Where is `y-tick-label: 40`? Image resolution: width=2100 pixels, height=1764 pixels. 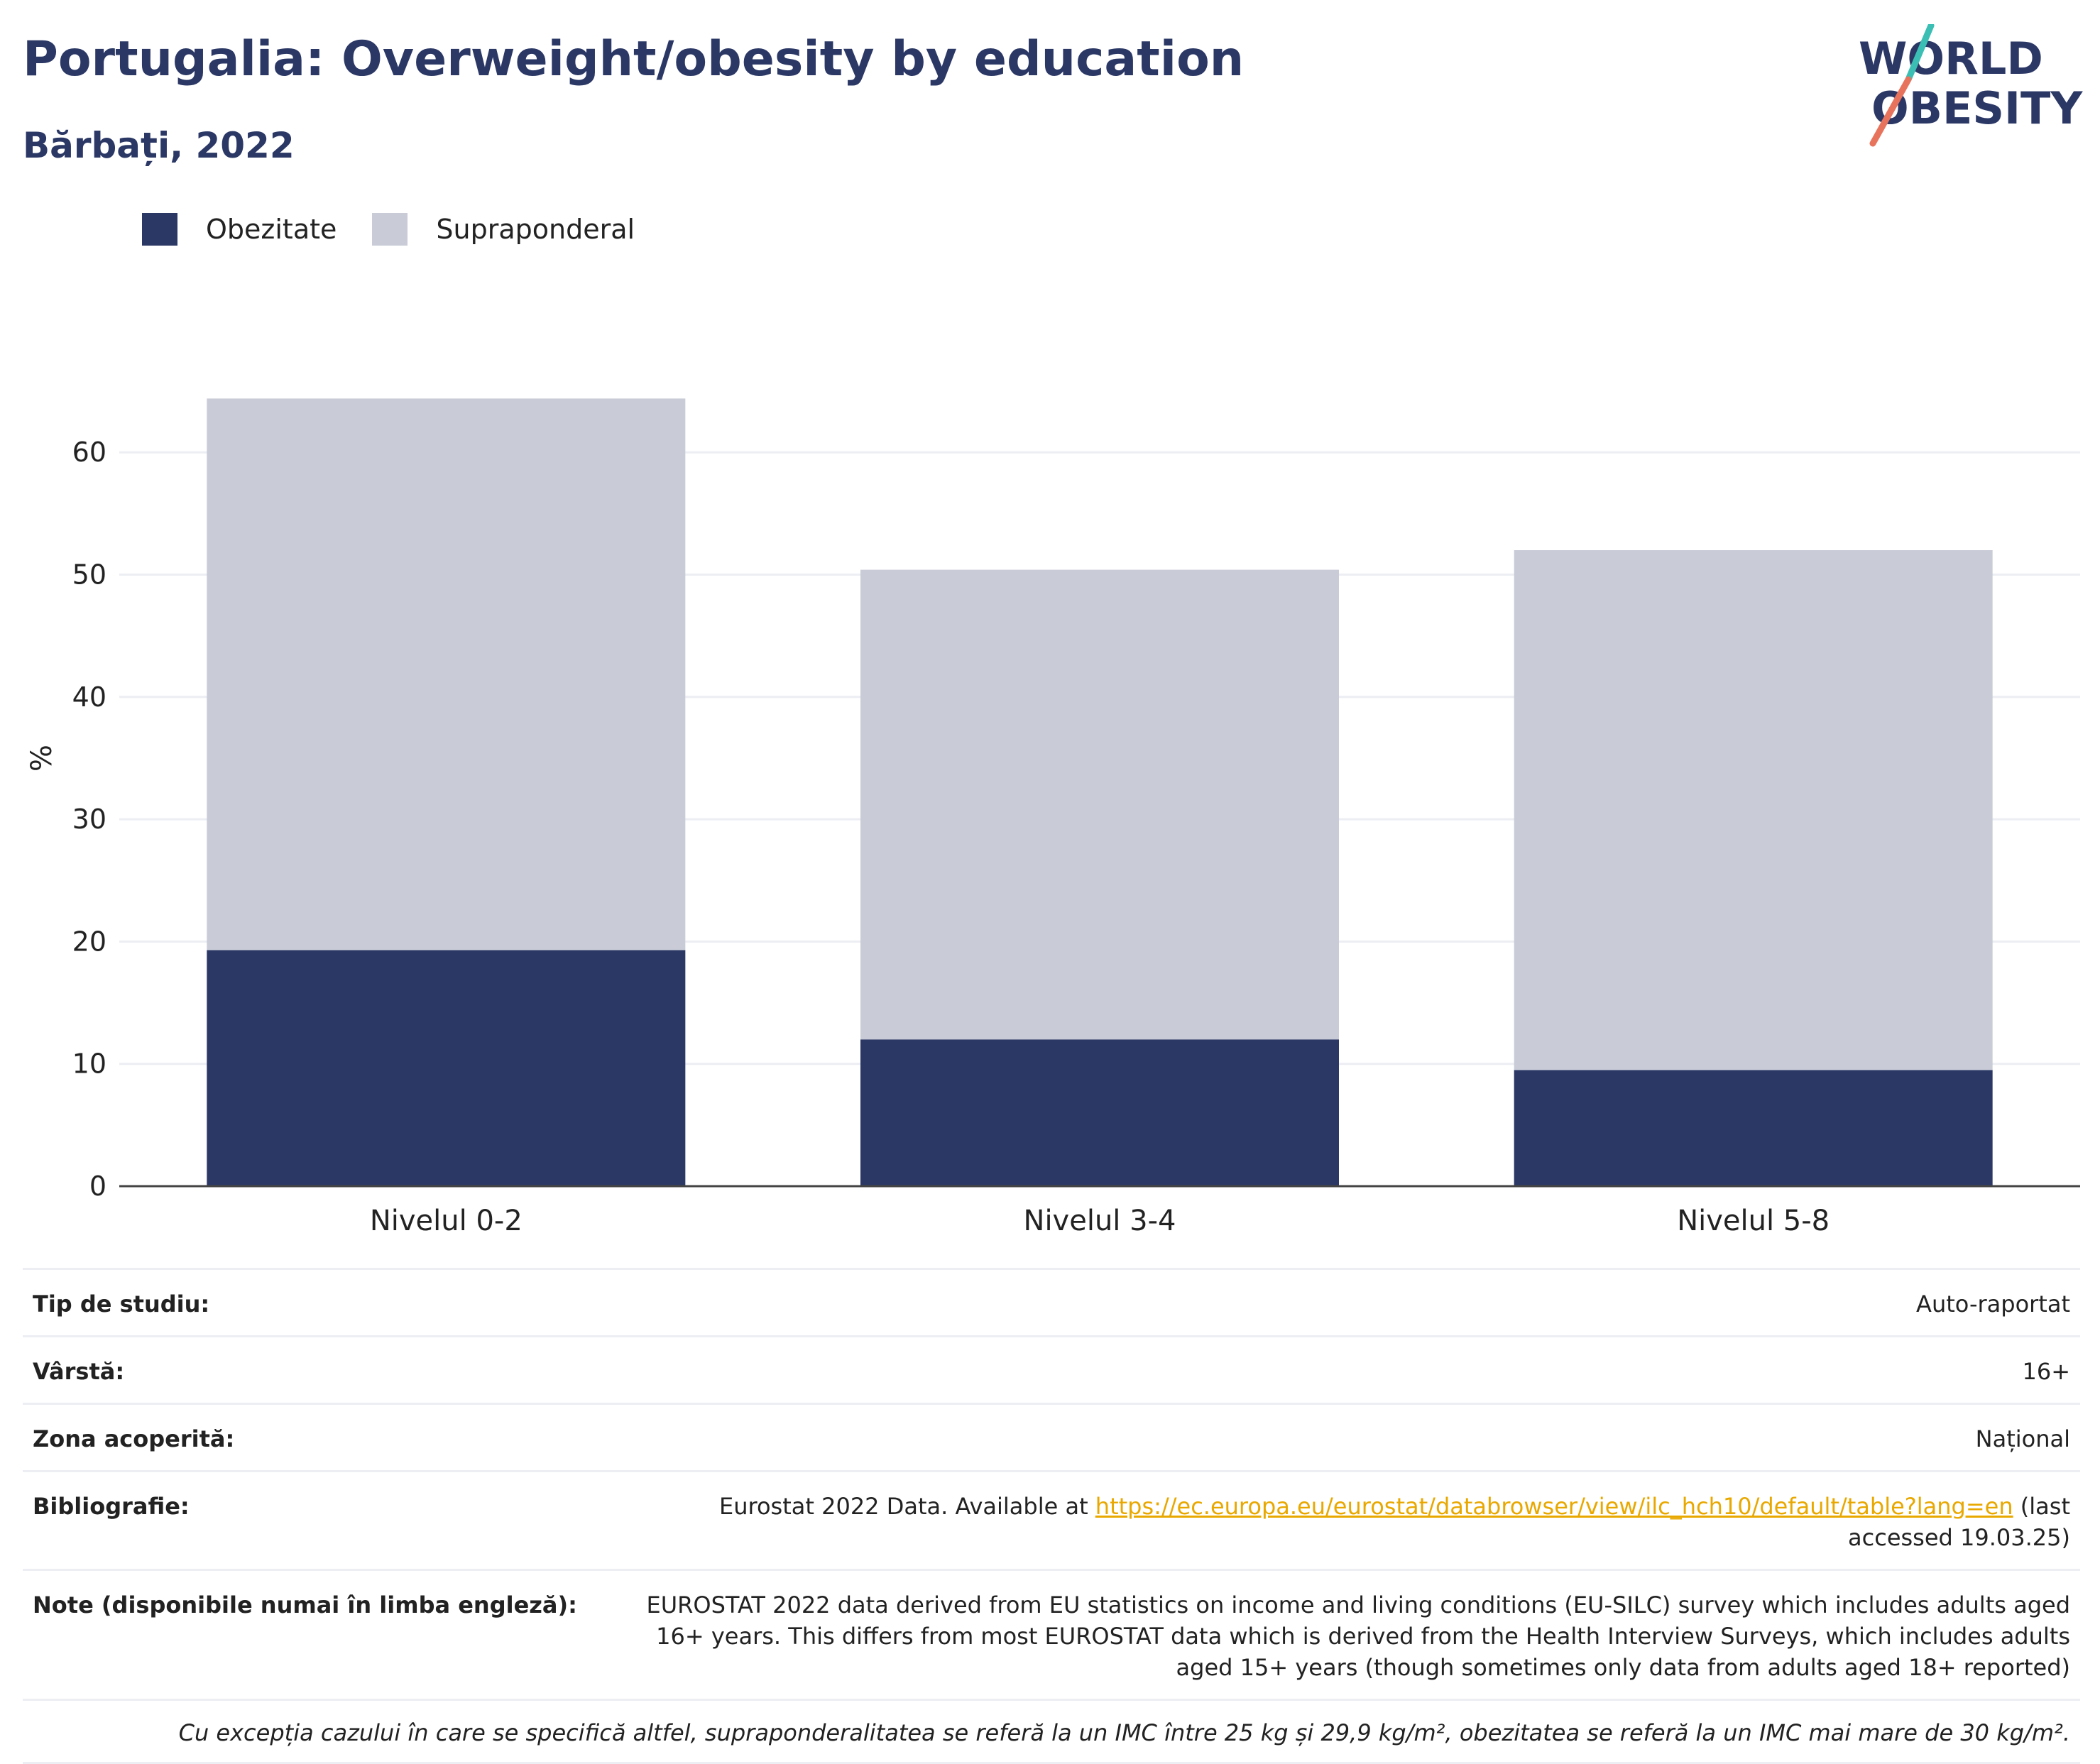 y-tick-label: 40 is located at coordinates (89, 697).